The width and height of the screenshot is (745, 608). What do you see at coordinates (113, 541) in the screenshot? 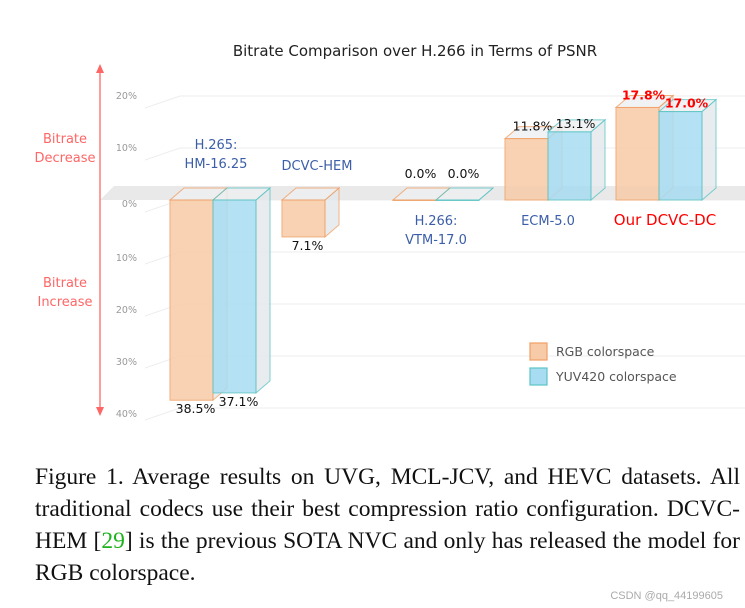
I see `citation-link: 29` at bounding box center [113, 541].